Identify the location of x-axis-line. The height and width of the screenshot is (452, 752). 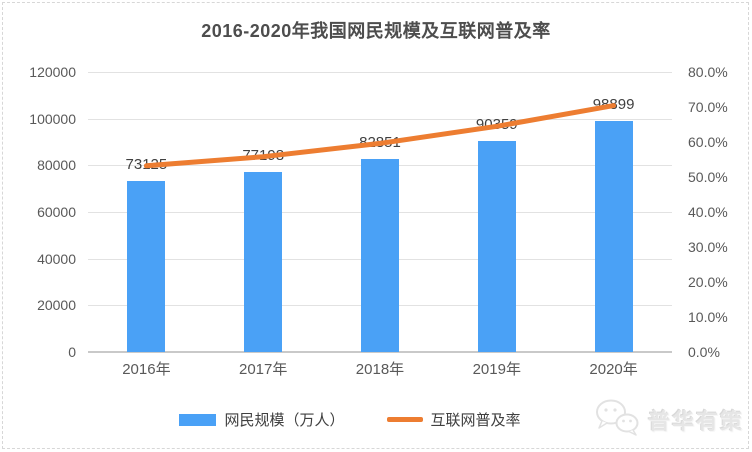
(380, 352).